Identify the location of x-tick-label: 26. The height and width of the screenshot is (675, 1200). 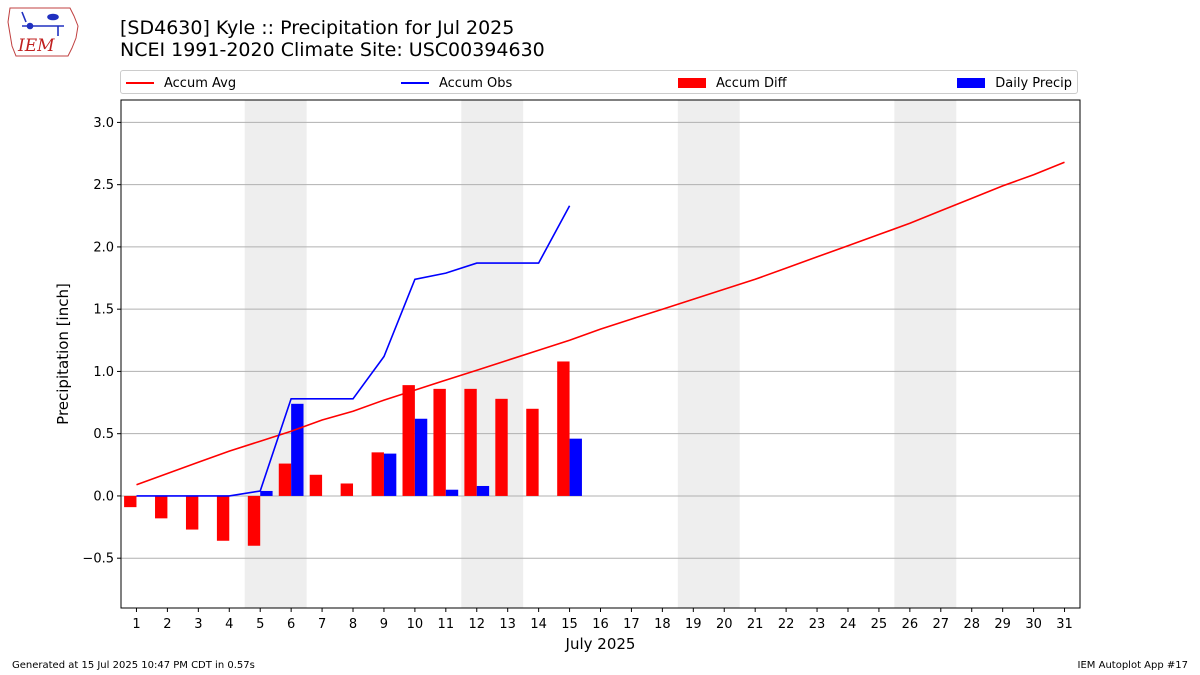
(910, 624).